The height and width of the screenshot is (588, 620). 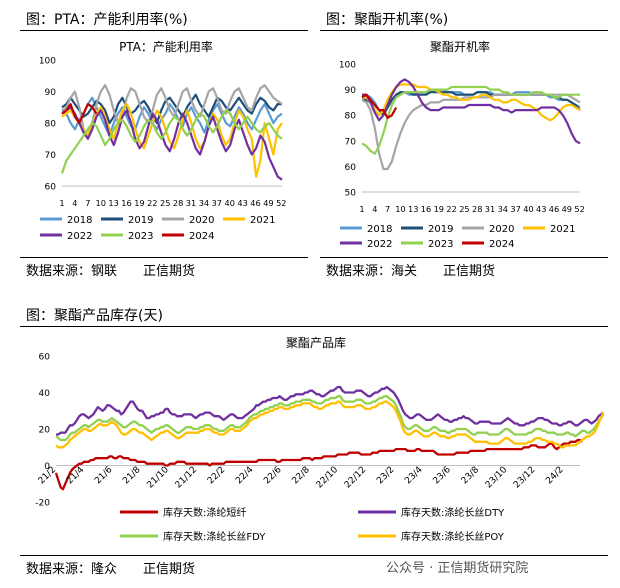 What do you see at coordinates (104, 476) in the screenshot?
I see `x-tick-label: 21/6` at bounding box center [104, 476].